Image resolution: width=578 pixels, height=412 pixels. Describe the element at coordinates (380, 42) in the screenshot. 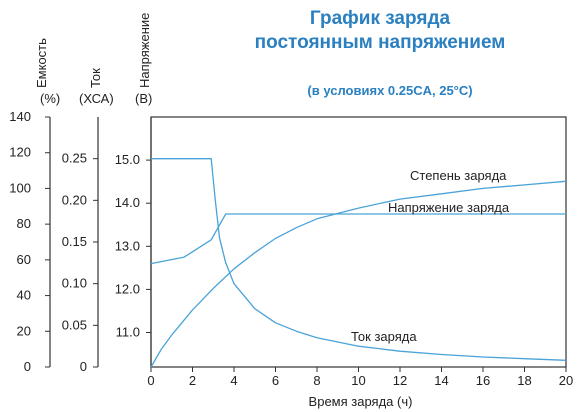

I see `chart-title-line2: постоянным напряжением` at that location.